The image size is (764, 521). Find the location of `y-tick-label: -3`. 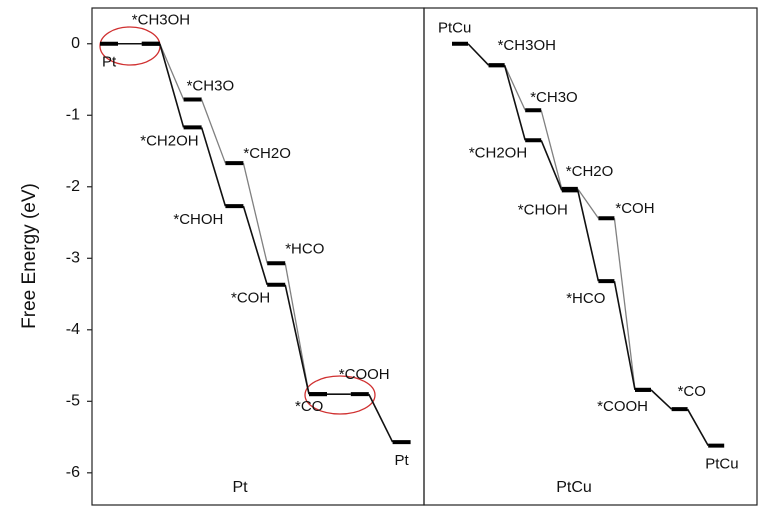

y-tick-label: -3 is located at coordinates (73, 258).